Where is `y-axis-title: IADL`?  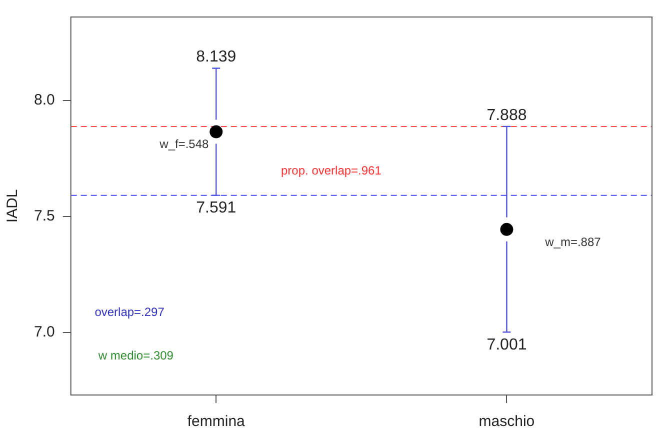
y-axis-title: IADL is located at coordinates (13, 206).